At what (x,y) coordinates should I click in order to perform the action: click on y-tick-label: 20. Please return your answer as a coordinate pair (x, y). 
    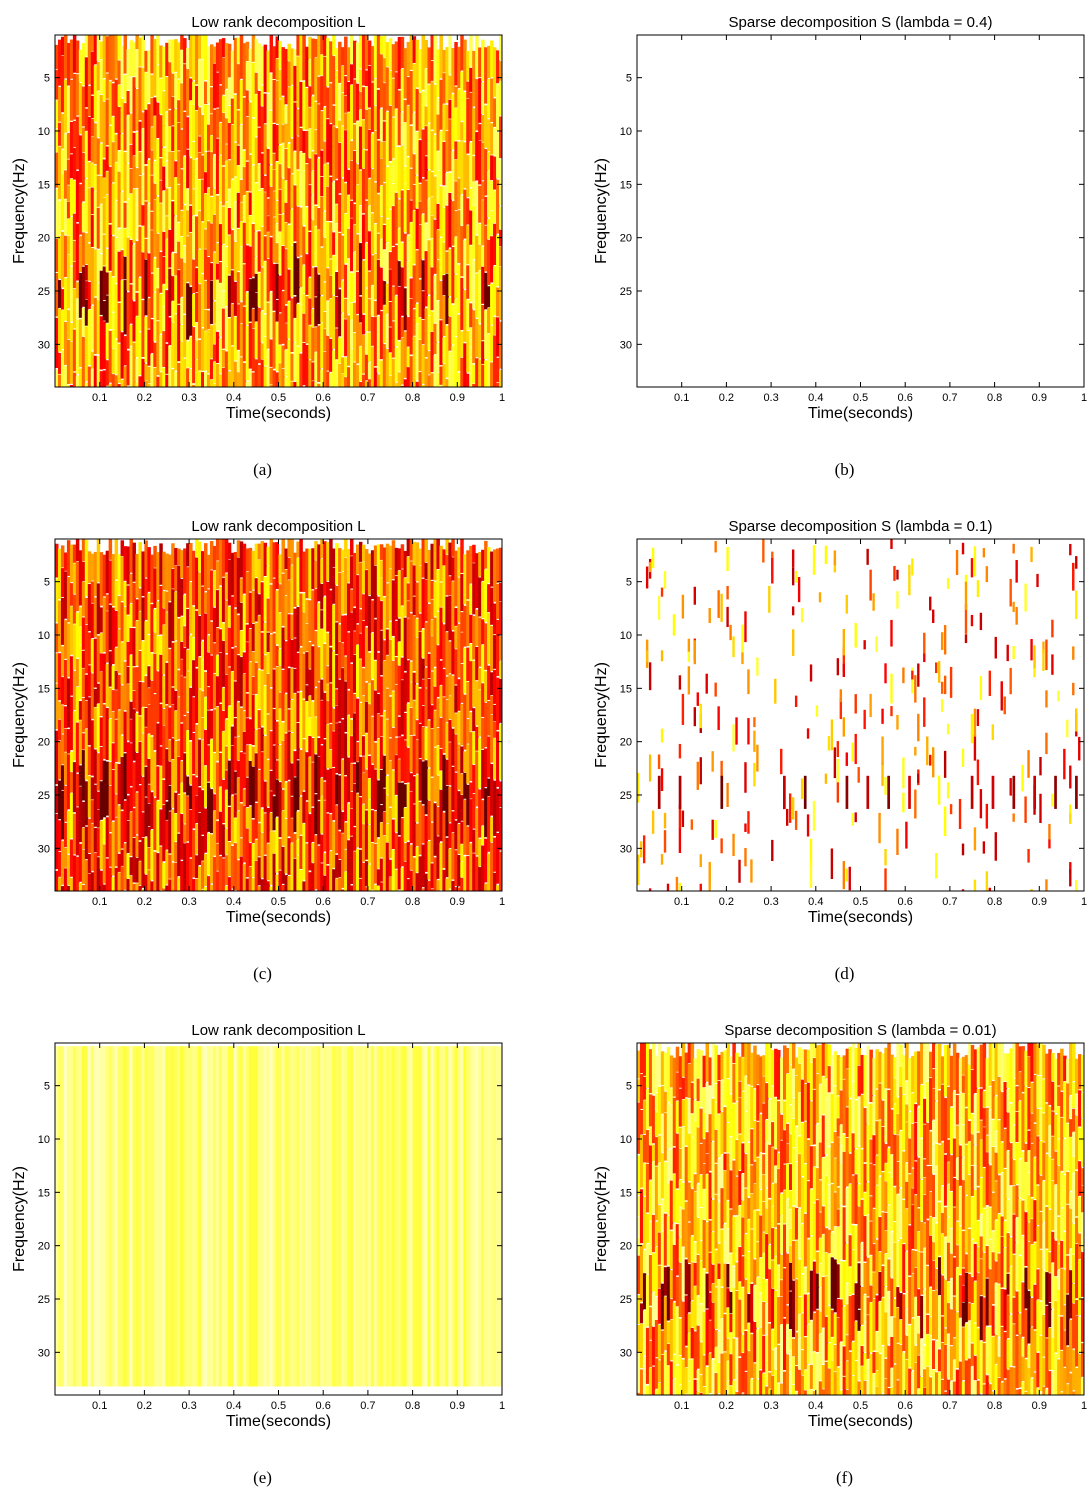
    Looking at the image, I should click on (44, 743).